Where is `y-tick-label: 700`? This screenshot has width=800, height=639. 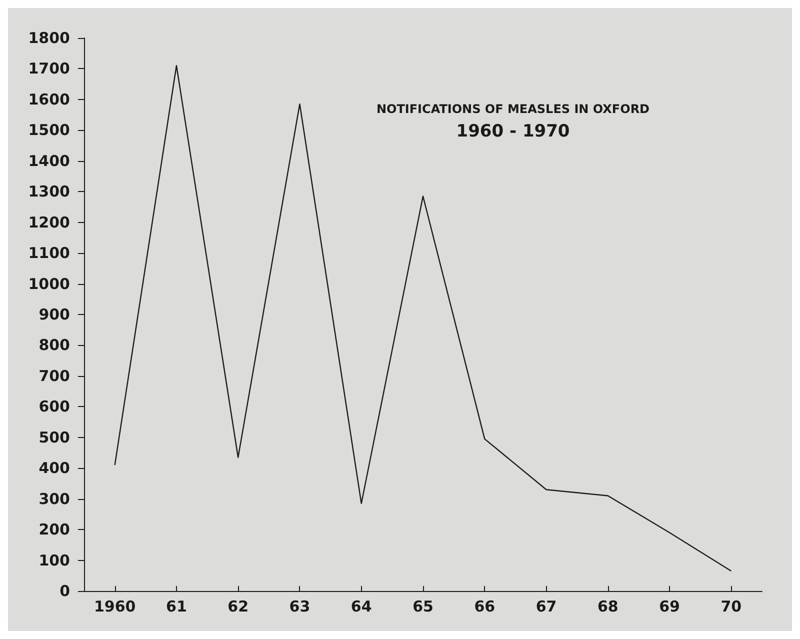
y-tick-label: 700 is located at coordinates (54, 375).